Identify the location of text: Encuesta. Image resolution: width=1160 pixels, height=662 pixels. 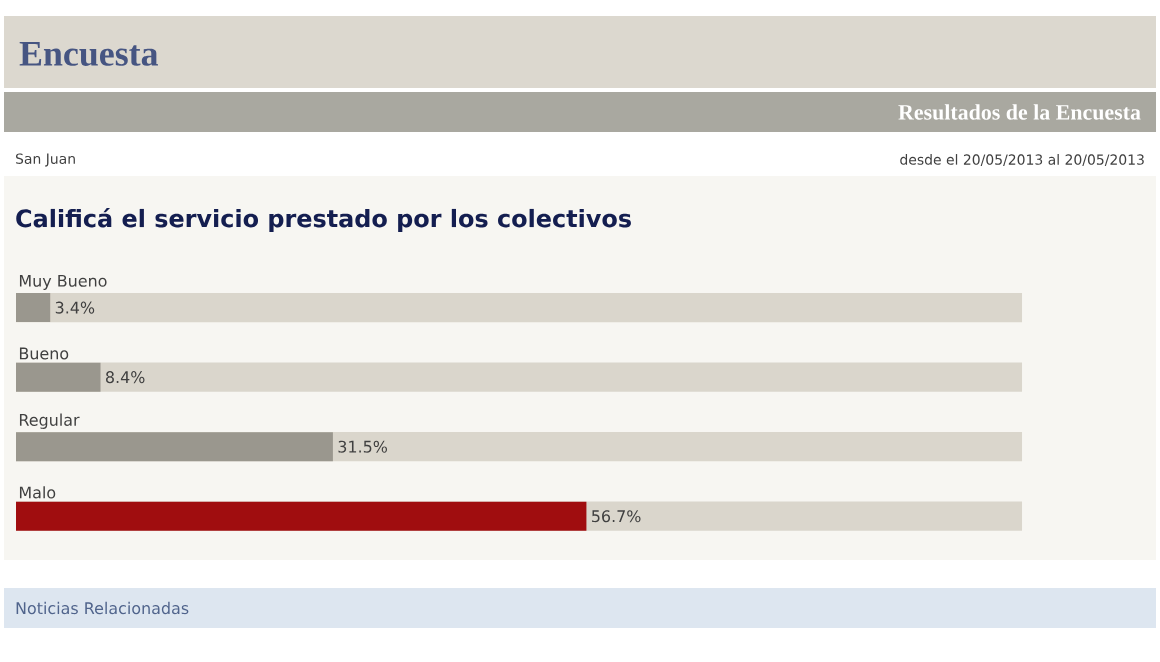
(88, 54).